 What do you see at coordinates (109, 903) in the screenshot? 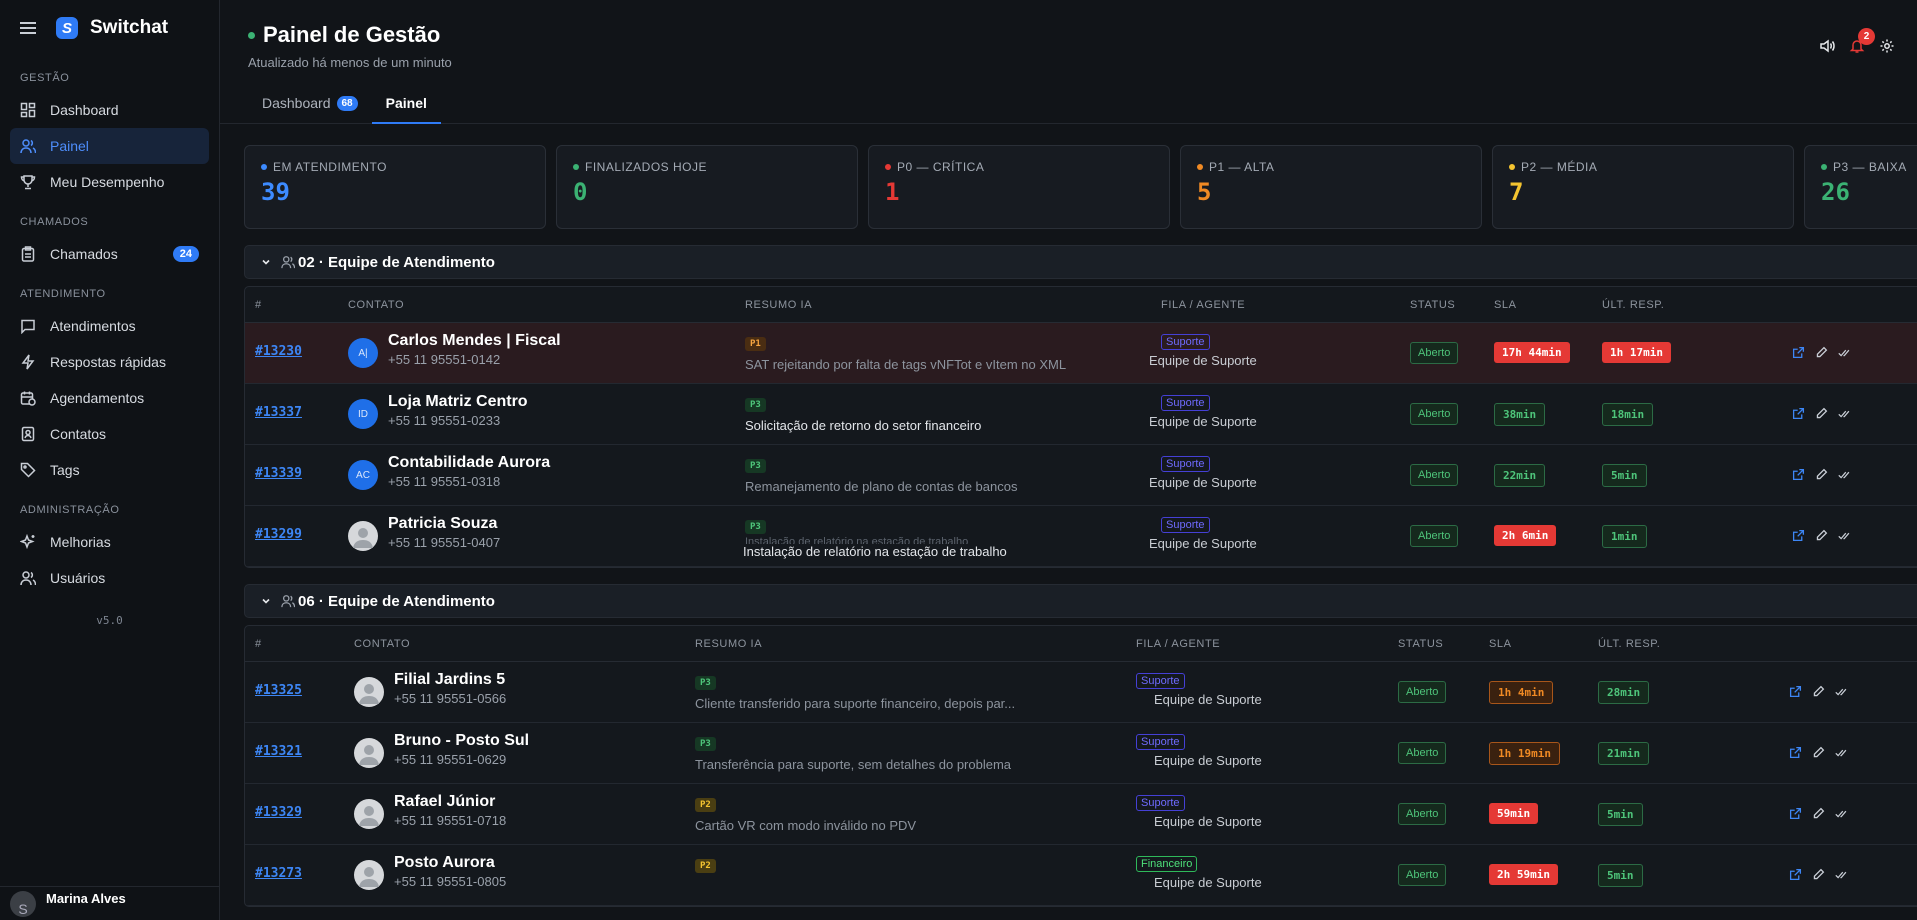
I see `user-profile: S Marina Alves` at bounding box center [109, 903].